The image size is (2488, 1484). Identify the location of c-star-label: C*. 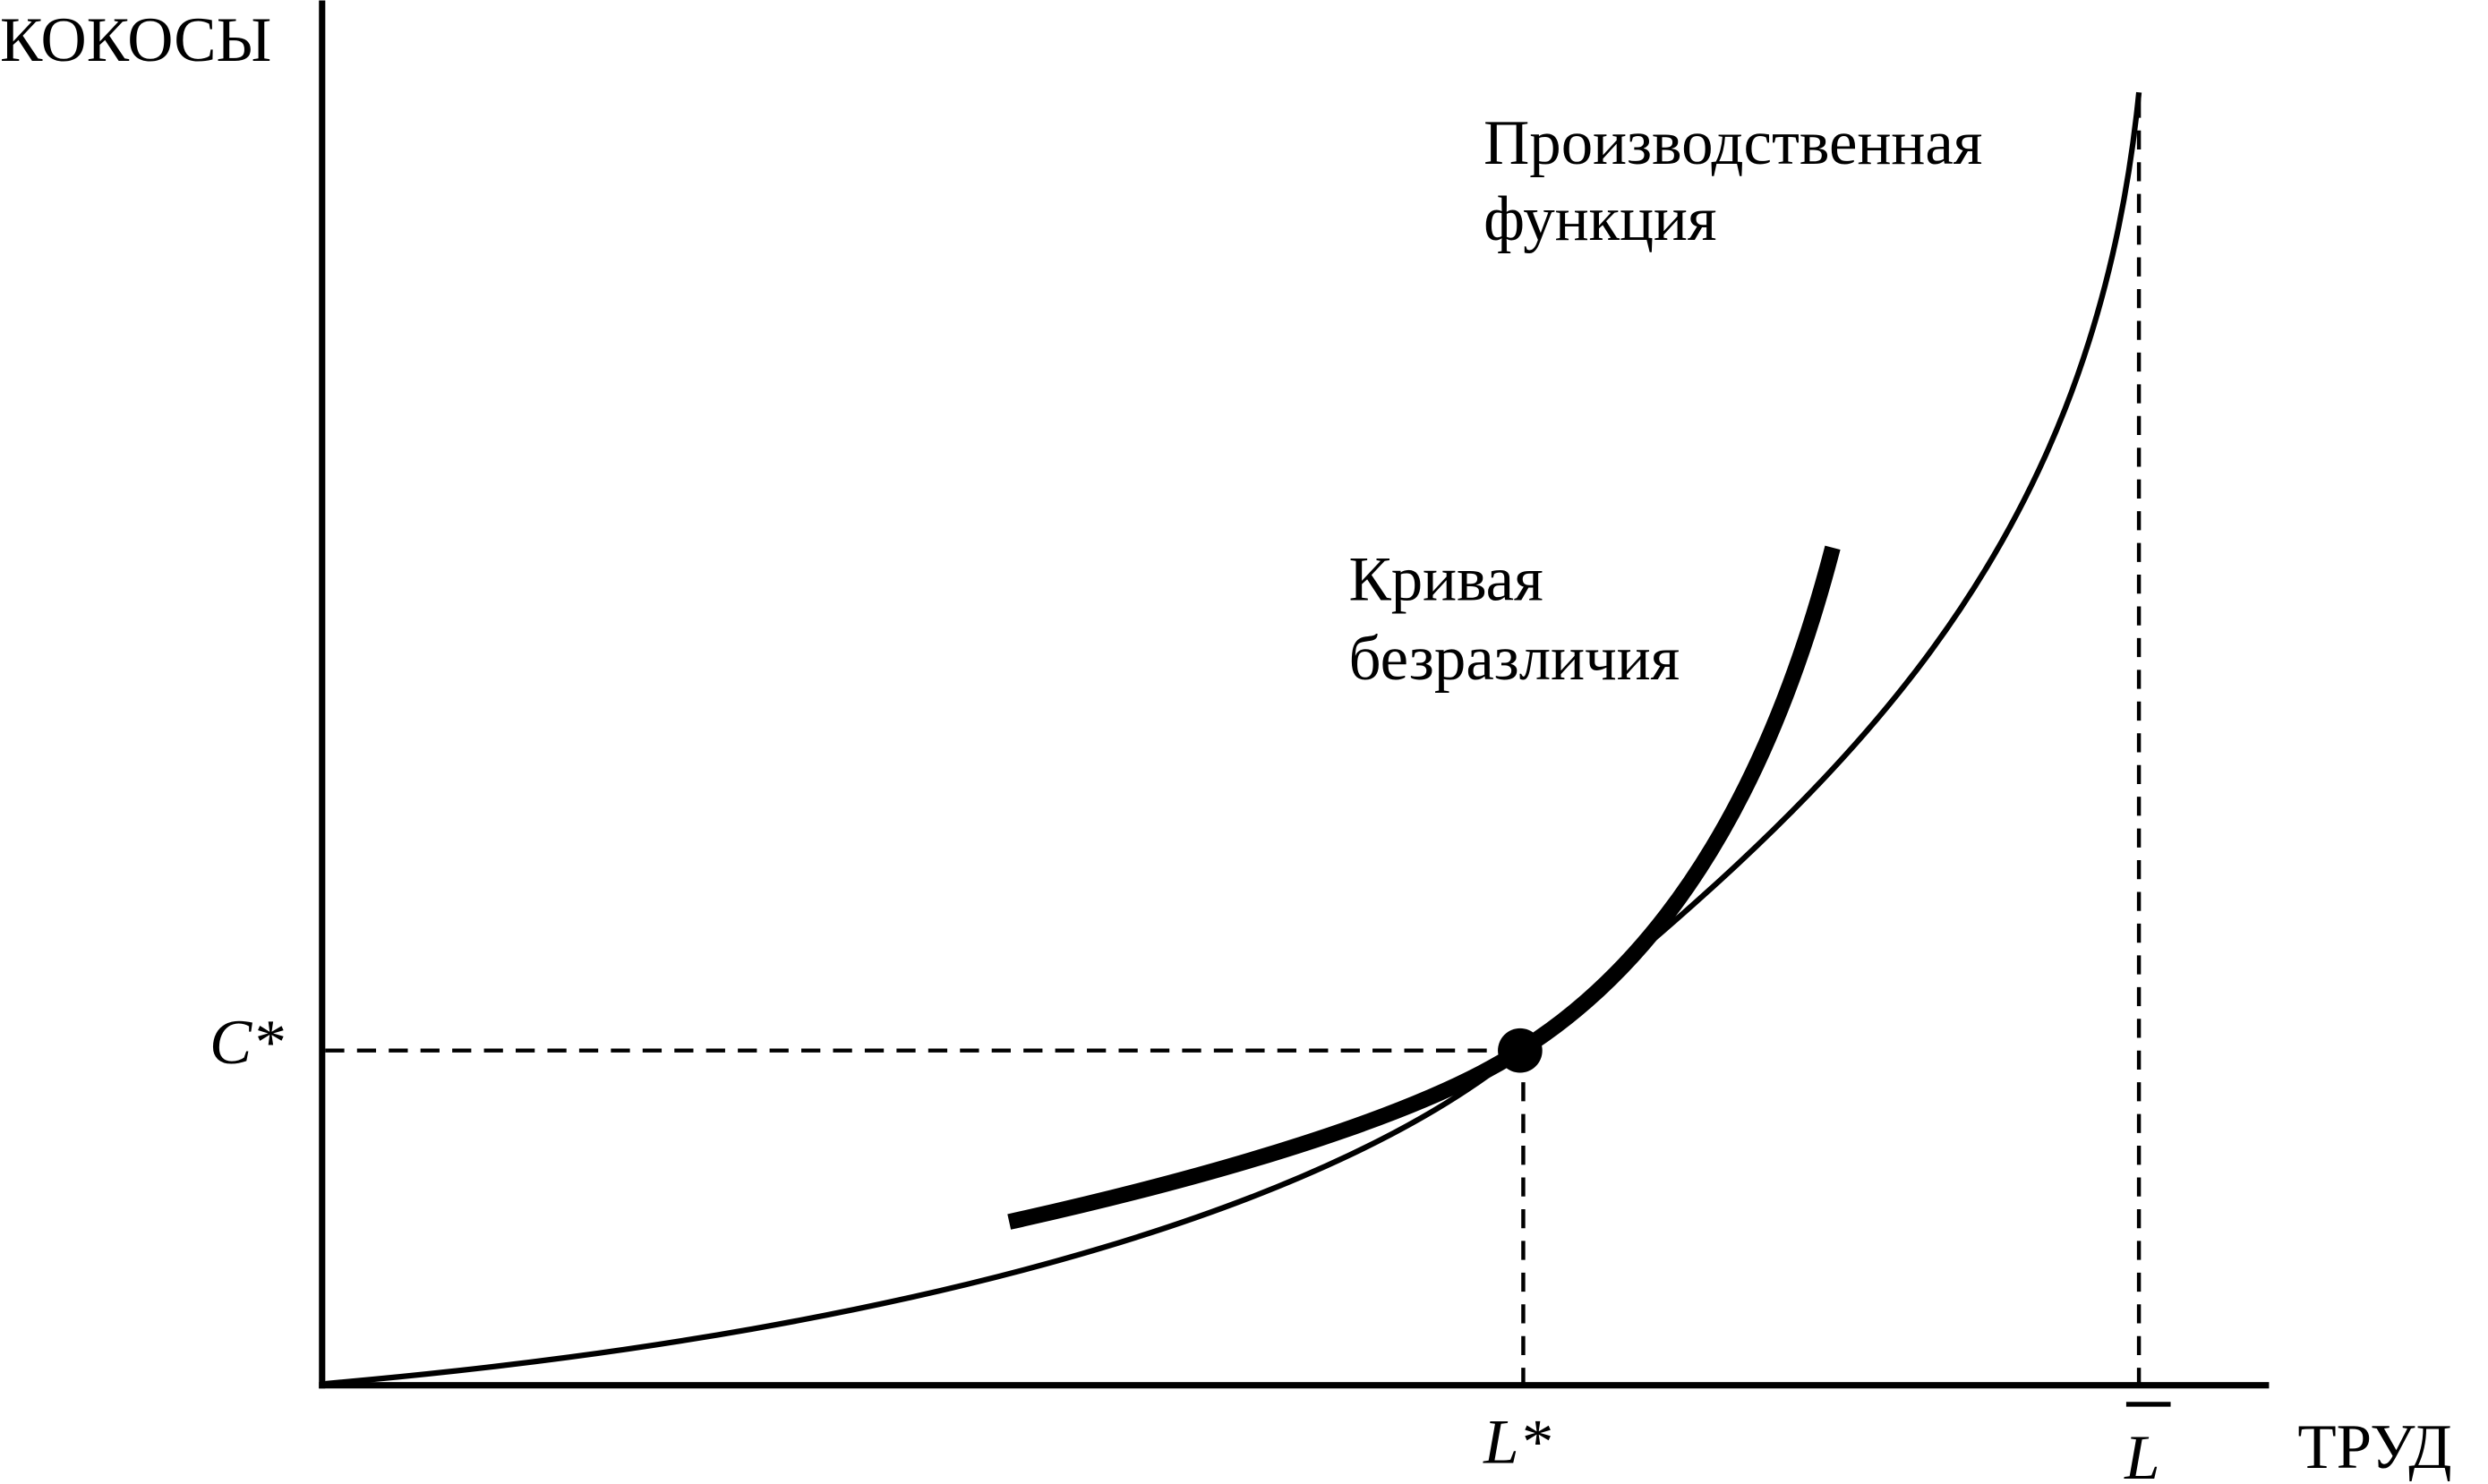
(246, 1043).